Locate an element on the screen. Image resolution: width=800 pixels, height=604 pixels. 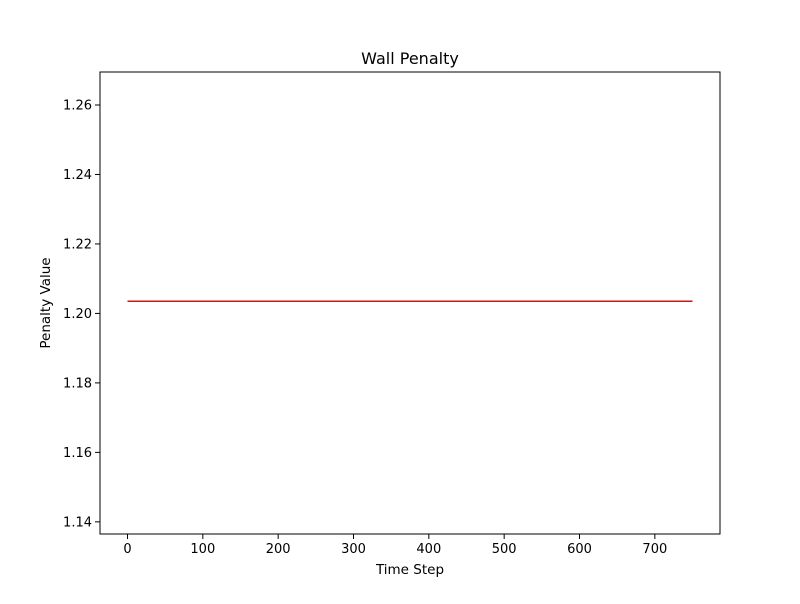
y-tick-label: 1.18 is located at coordinates (77, 383).